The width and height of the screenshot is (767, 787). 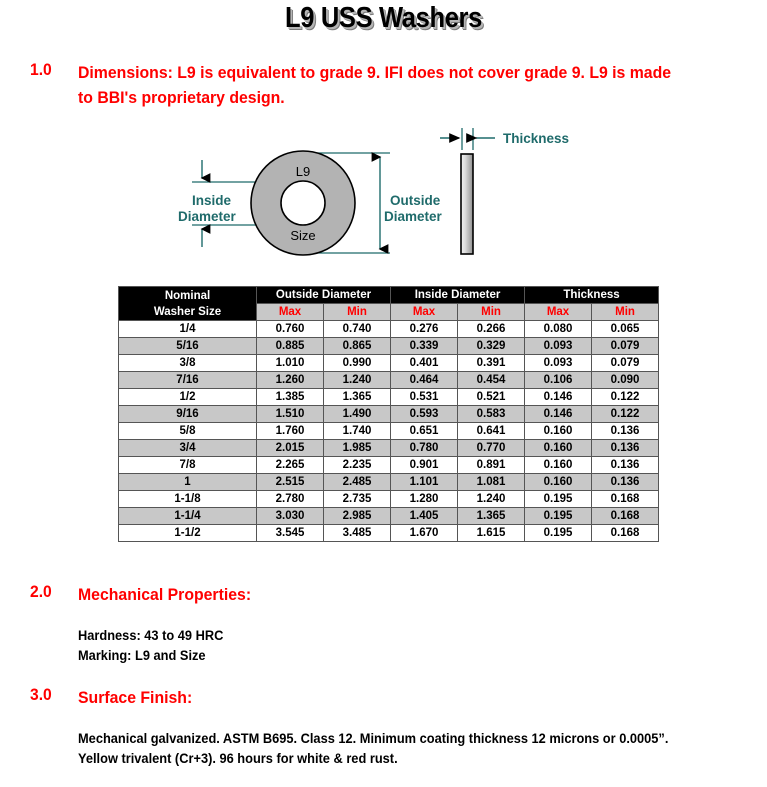 I want to click on subheader-od-max: Max, so click(x=290, y=312).